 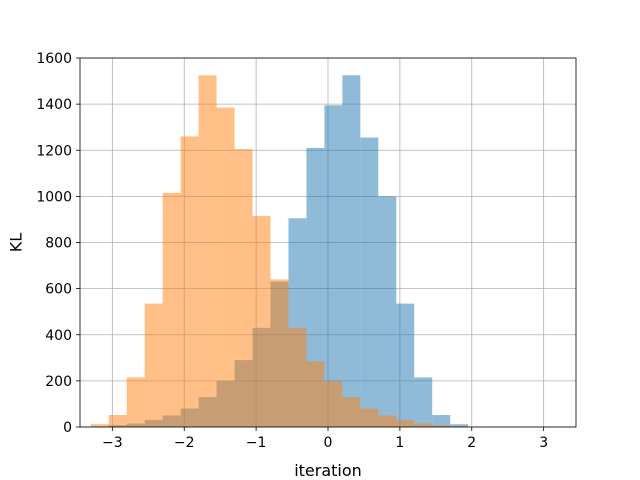 I want to click on x-tick-label: −3, so click(x=112, y=443).